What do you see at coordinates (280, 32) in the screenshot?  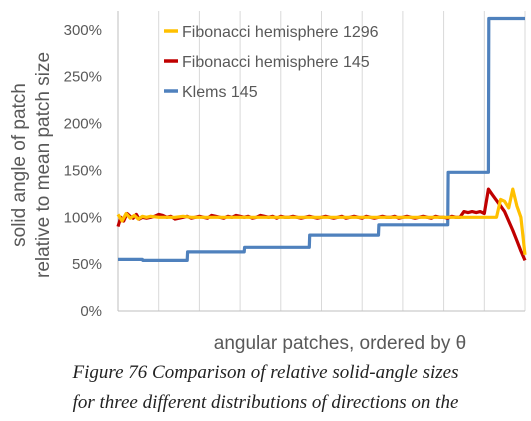 I see `legend-label: Fibonacci hemisphere 1296` at bounding box center [280, 32].